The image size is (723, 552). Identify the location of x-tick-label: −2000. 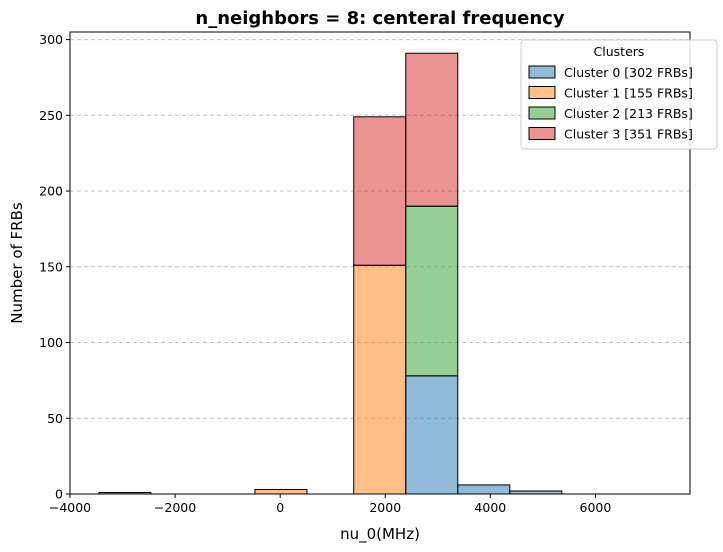
(175, 507).